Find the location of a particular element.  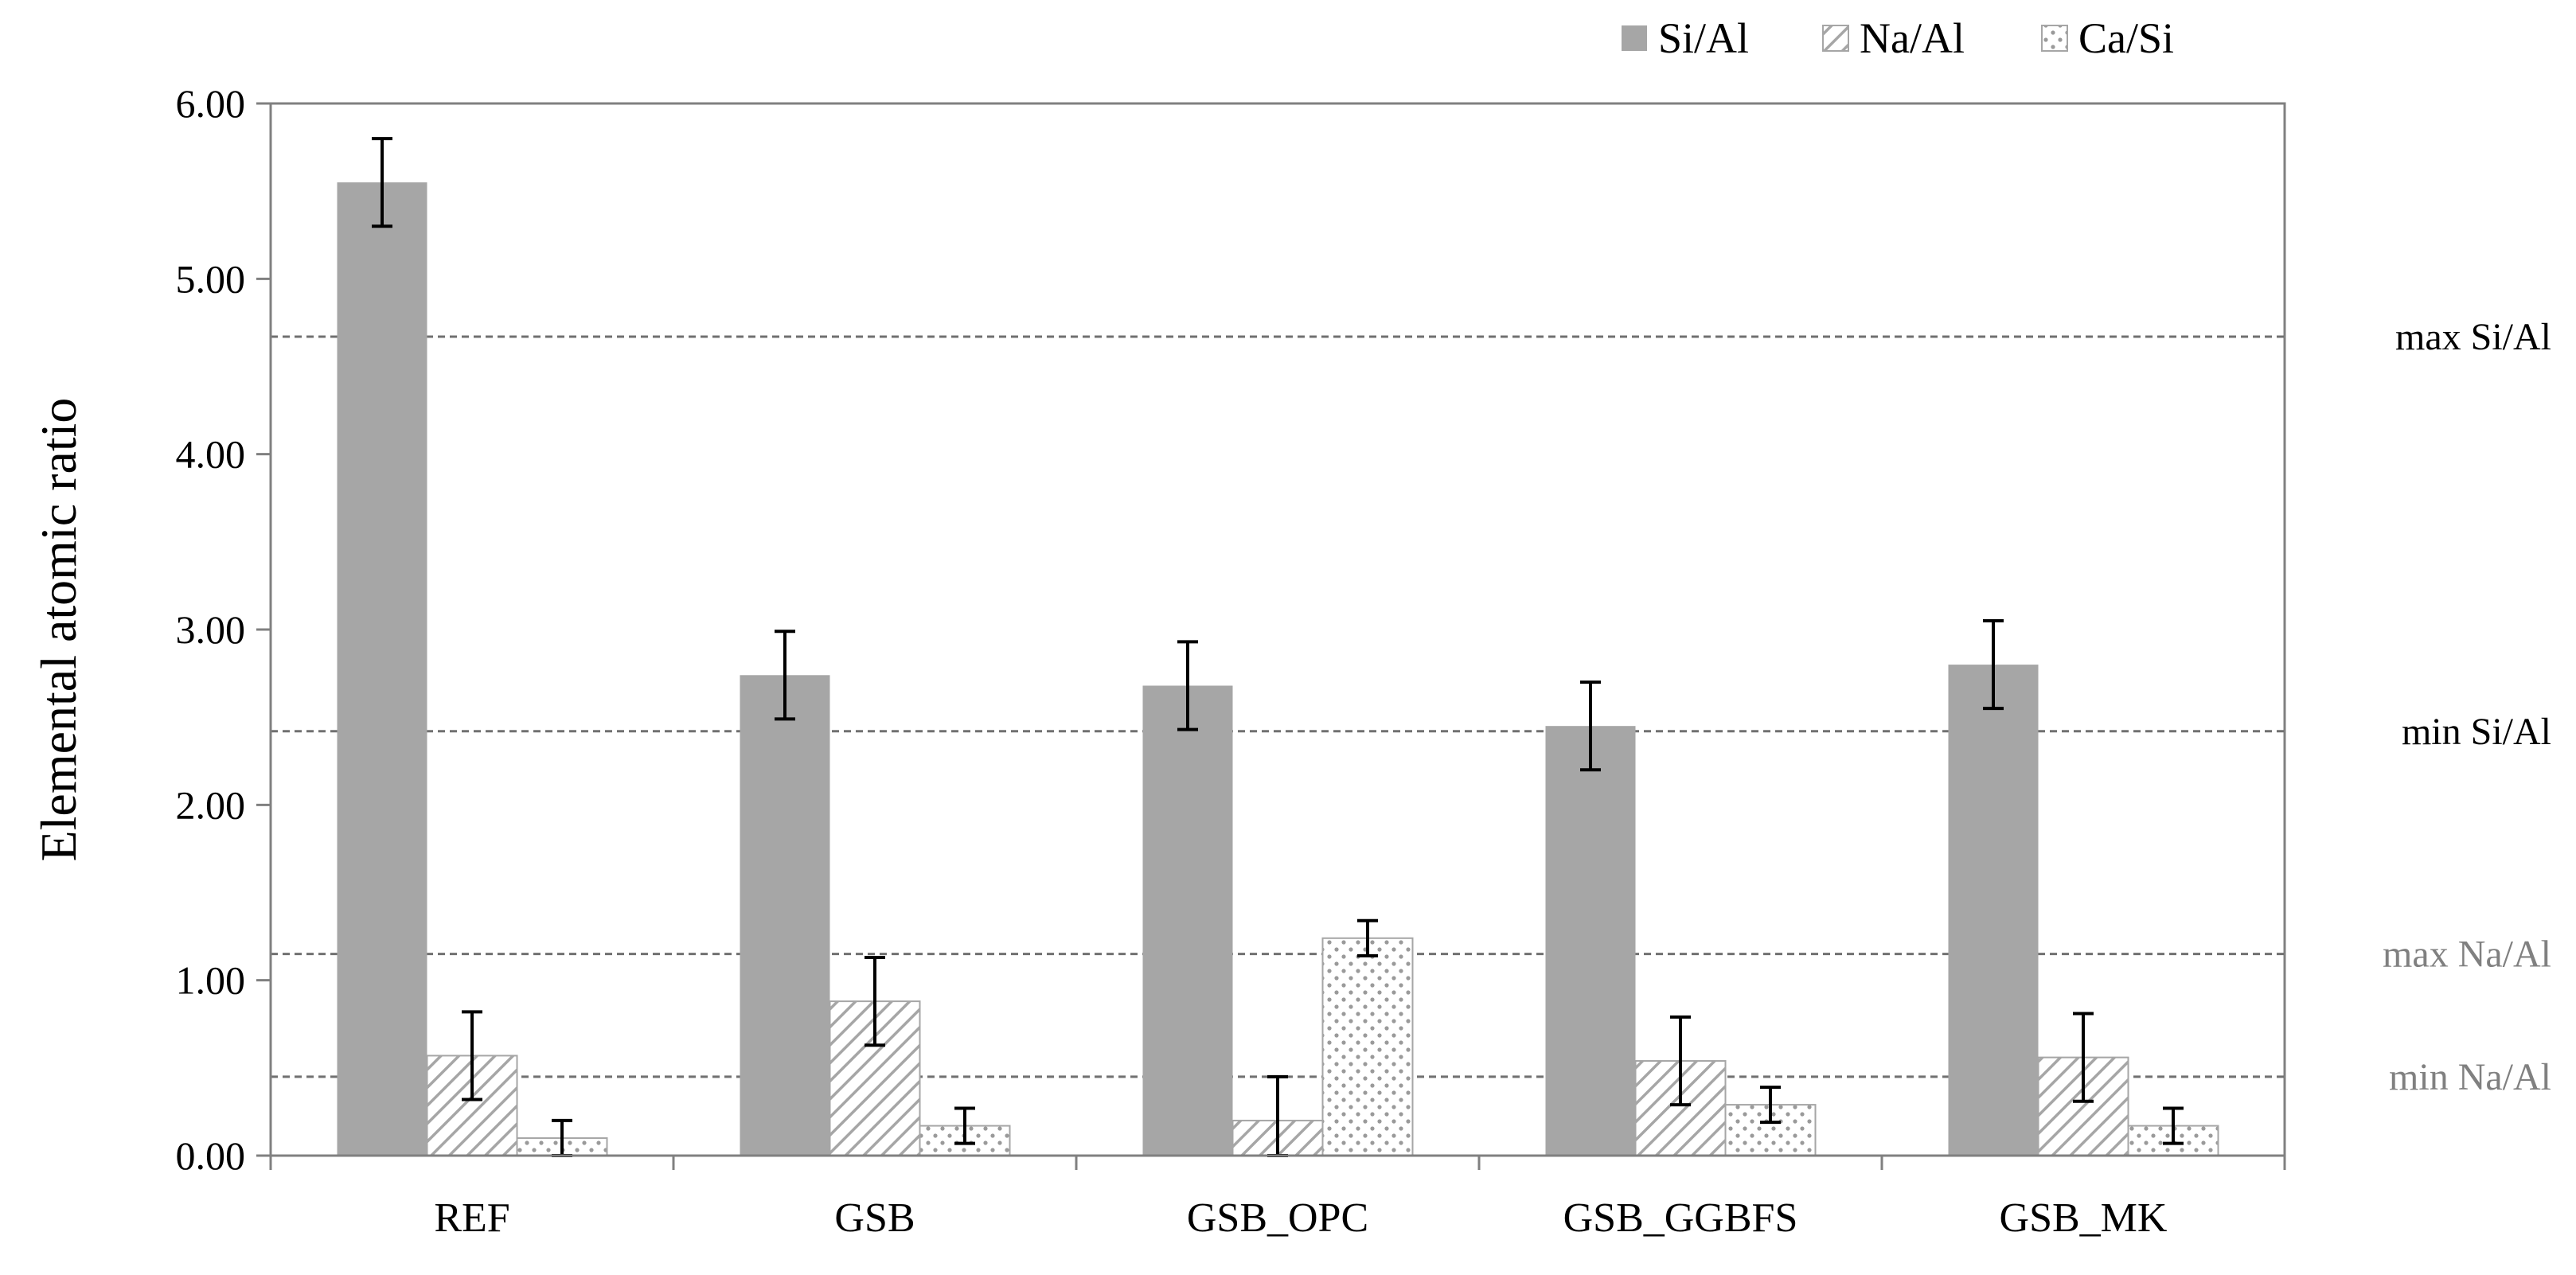

x-tick-label-4: GSB_MK is located at coordinates (2084, 1218).